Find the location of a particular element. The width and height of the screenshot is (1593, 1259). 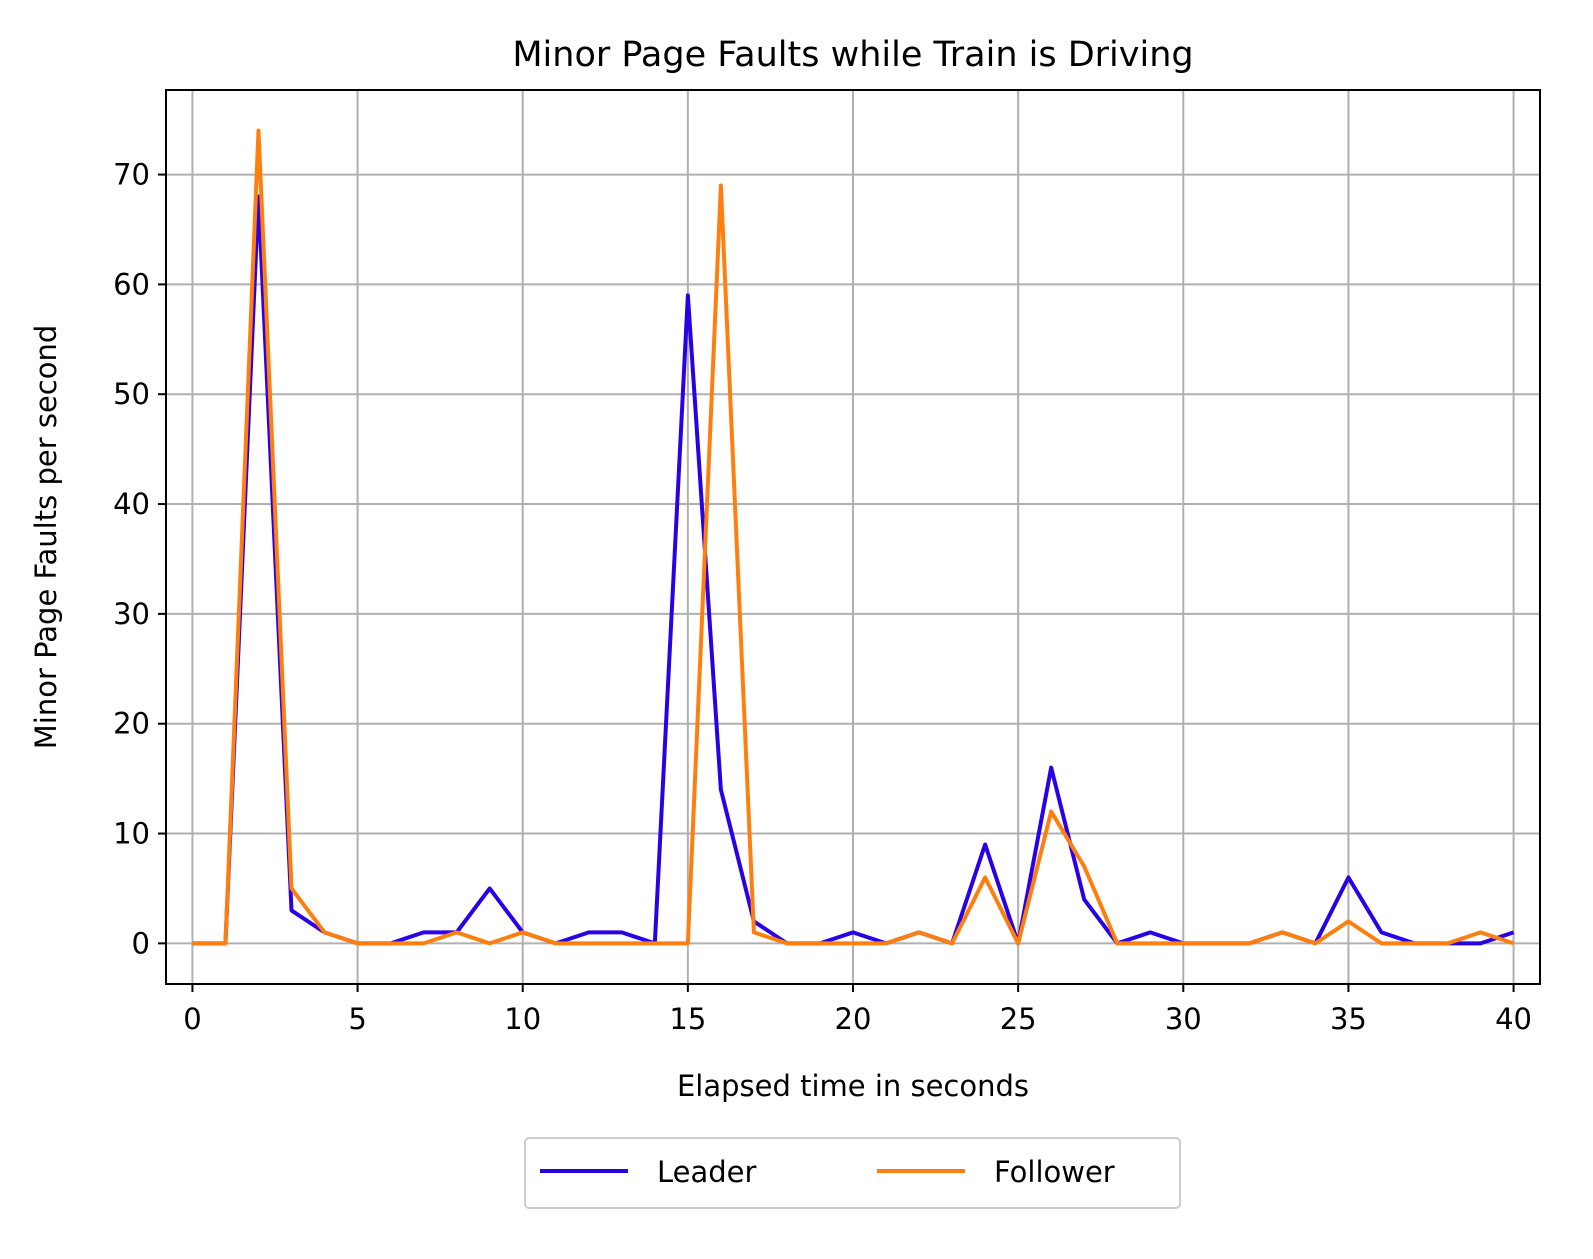

x-tick-label: 20 is located at coordinates (853, 1019).